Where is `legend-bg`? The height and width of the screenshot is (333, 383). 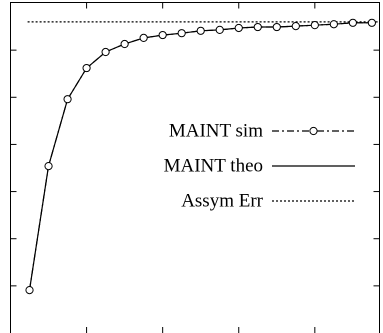 legend-bg is located at coordinates (231, 201).